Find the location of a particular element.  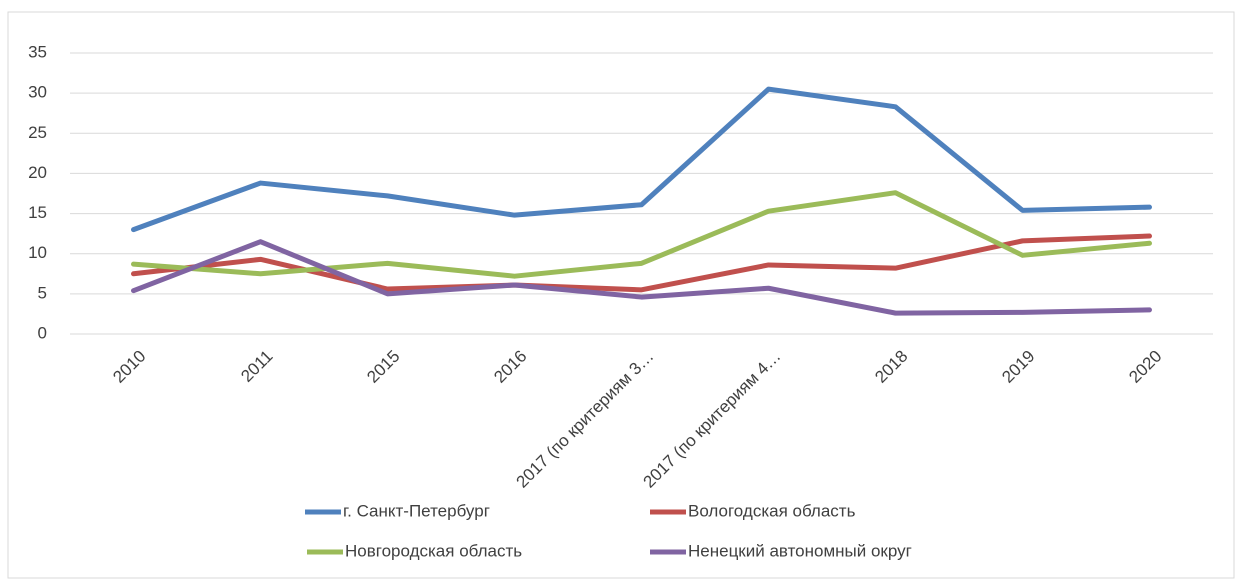

legend-label: Ненецкий автономный округ is located at coordinates (800, 550).